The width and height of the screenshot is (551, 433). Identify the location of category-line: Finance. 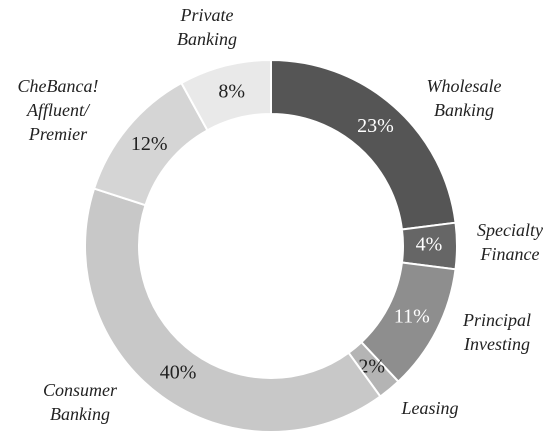
(510, 254).